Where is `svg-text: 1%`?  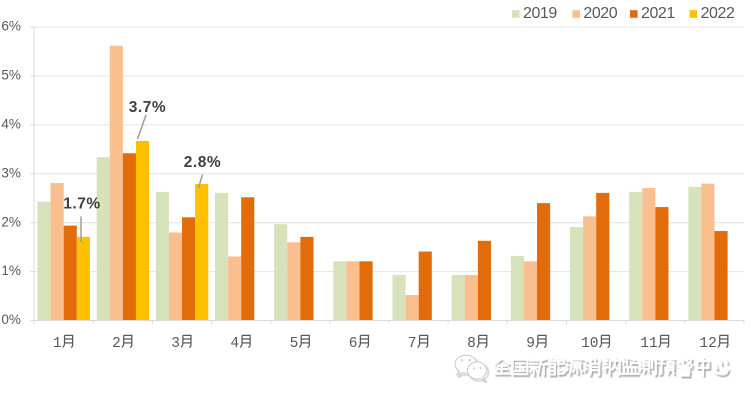
svg-text: 1% is located at coordinates (11, 270).